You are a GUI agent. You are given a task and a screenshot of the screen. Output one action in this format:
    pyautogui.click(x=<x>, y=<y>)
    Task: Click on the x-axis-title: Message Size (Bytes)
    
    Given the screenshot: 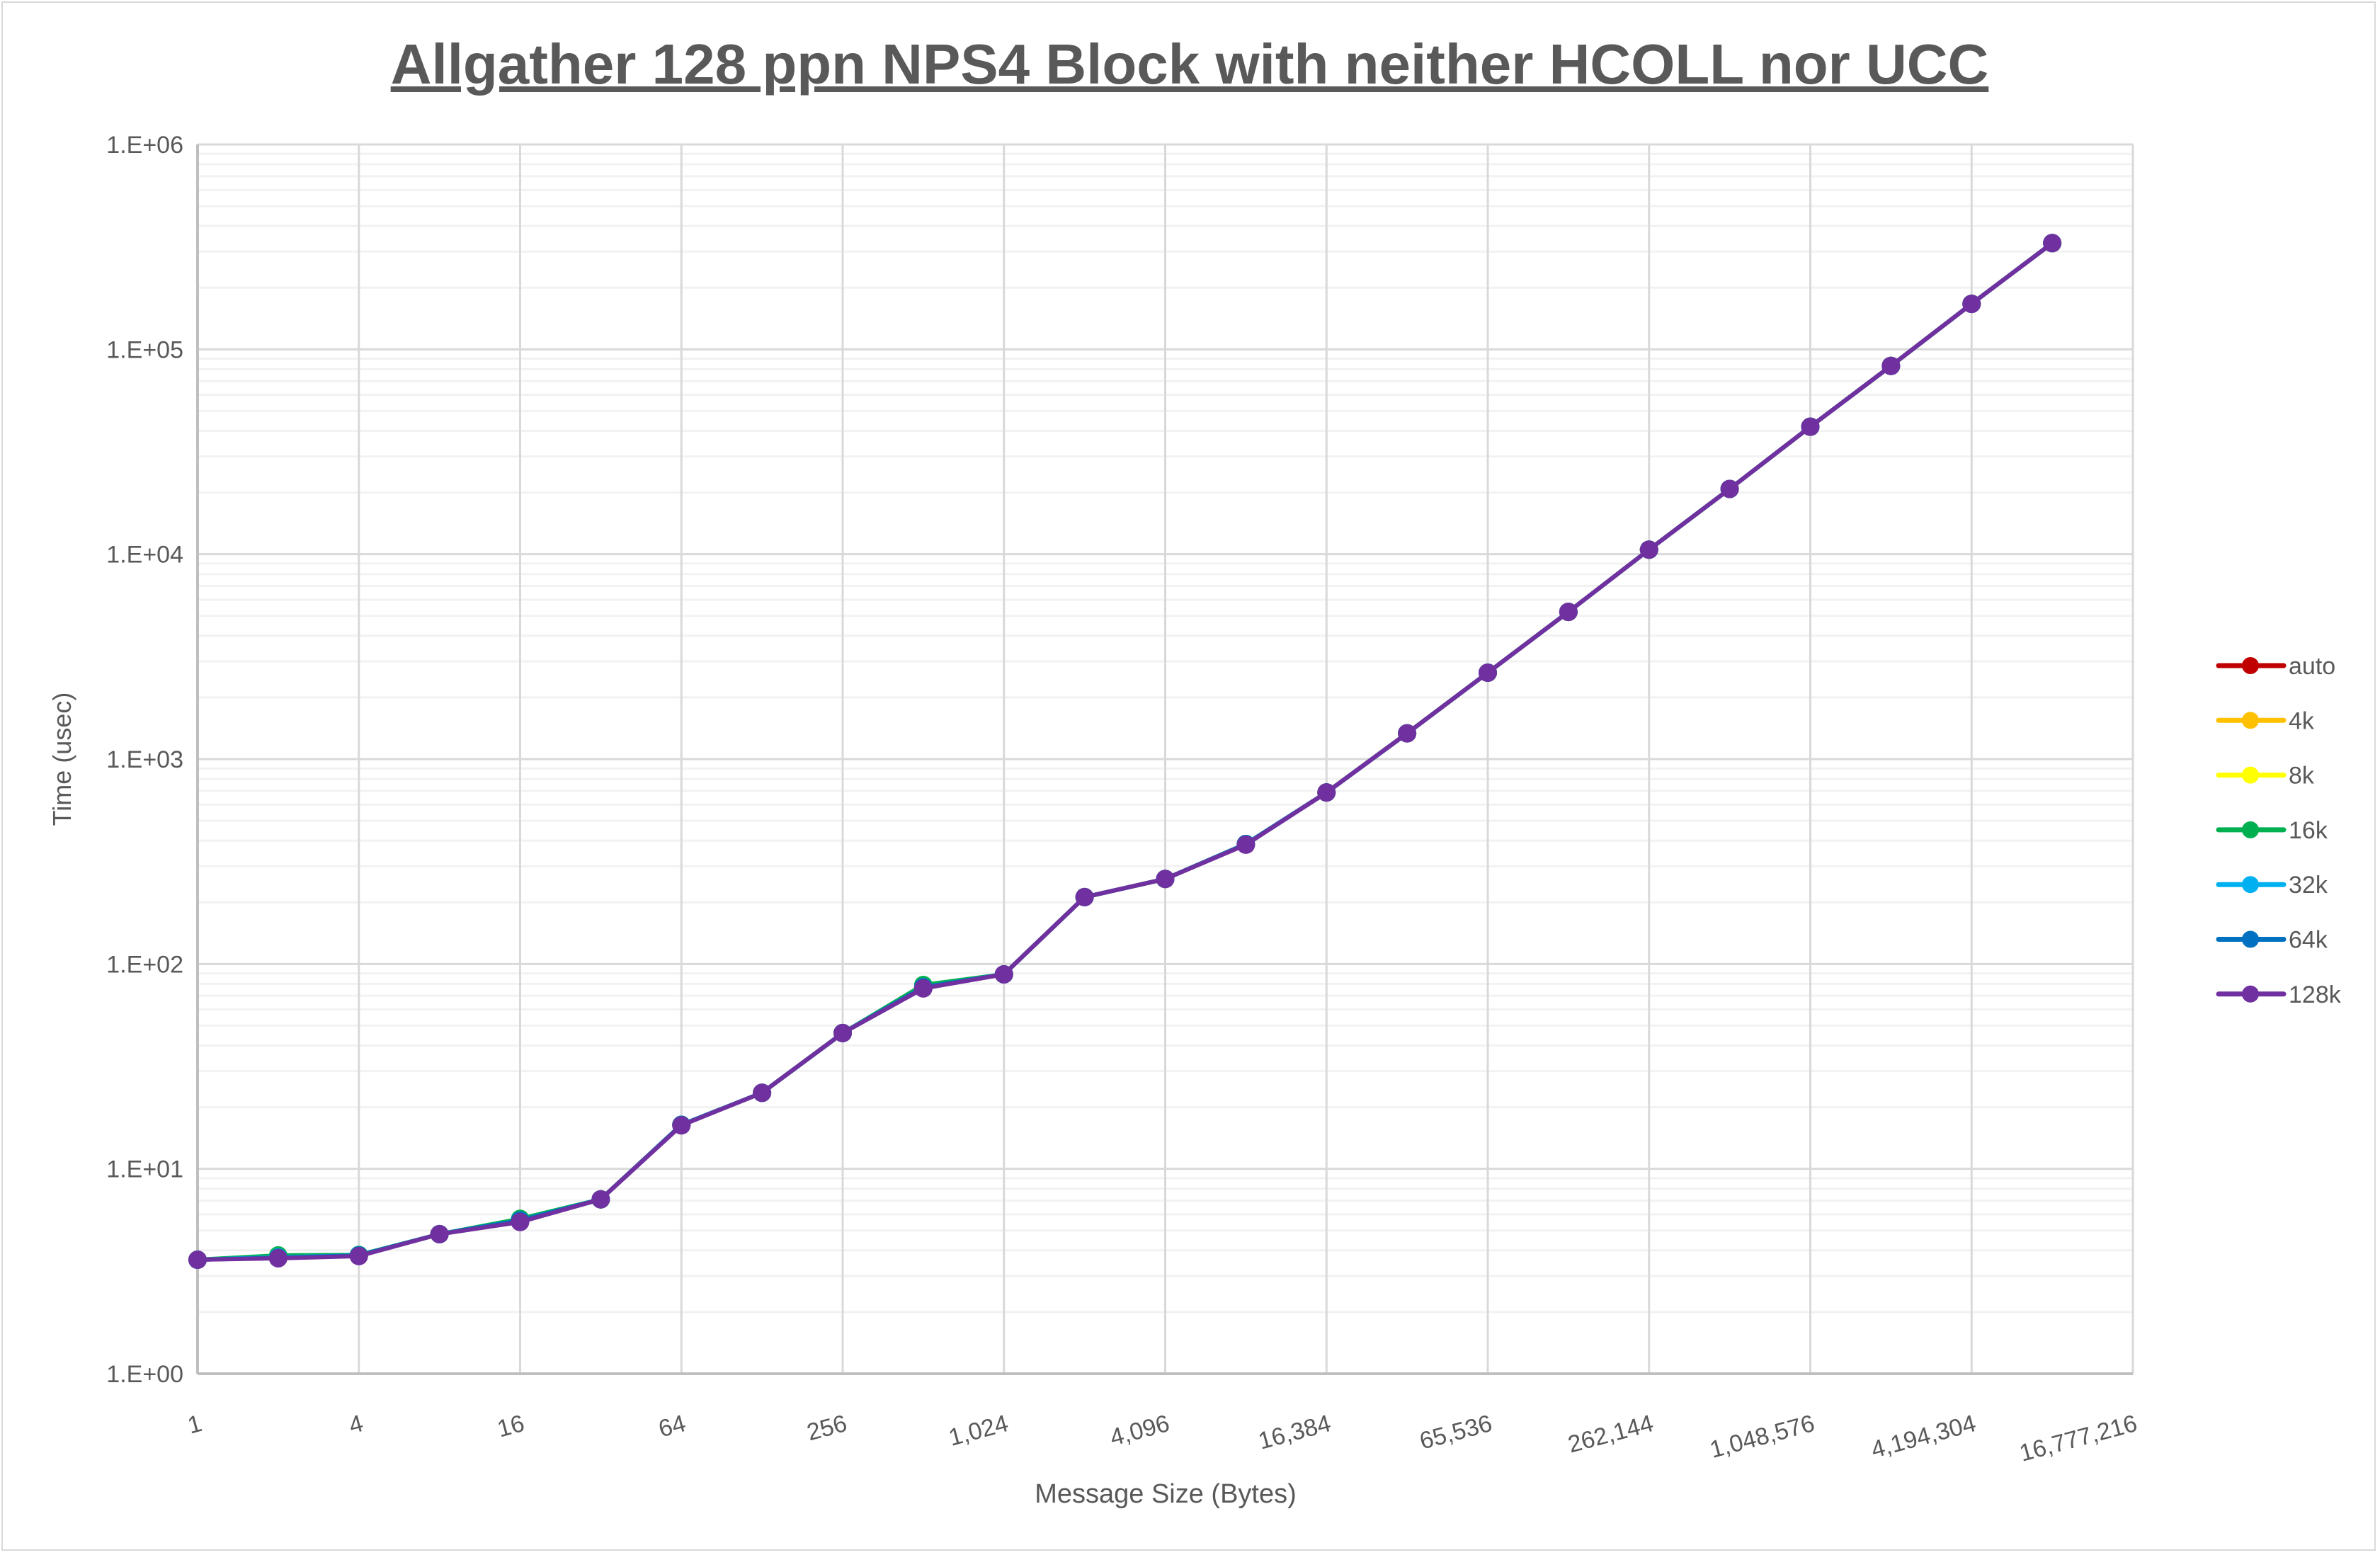 What is the action you would take?
    pyautogui.click(x=1166, y=1494)
    